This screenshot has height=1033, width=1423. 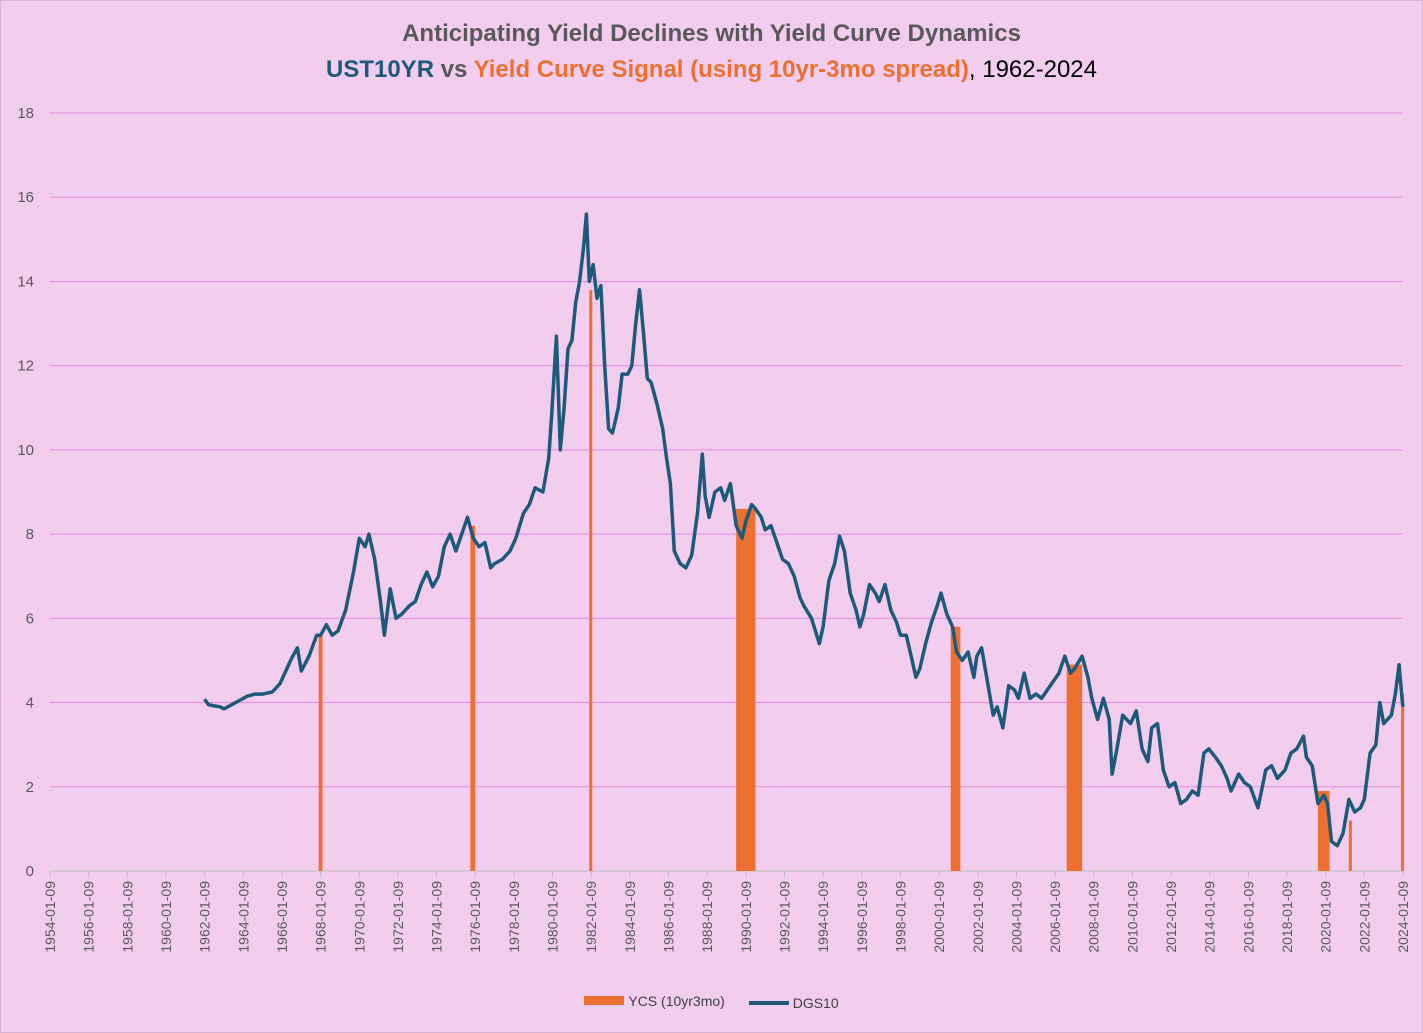 I want to click on x-tick-label: 1996-01-09, so click(x=862, y=917).